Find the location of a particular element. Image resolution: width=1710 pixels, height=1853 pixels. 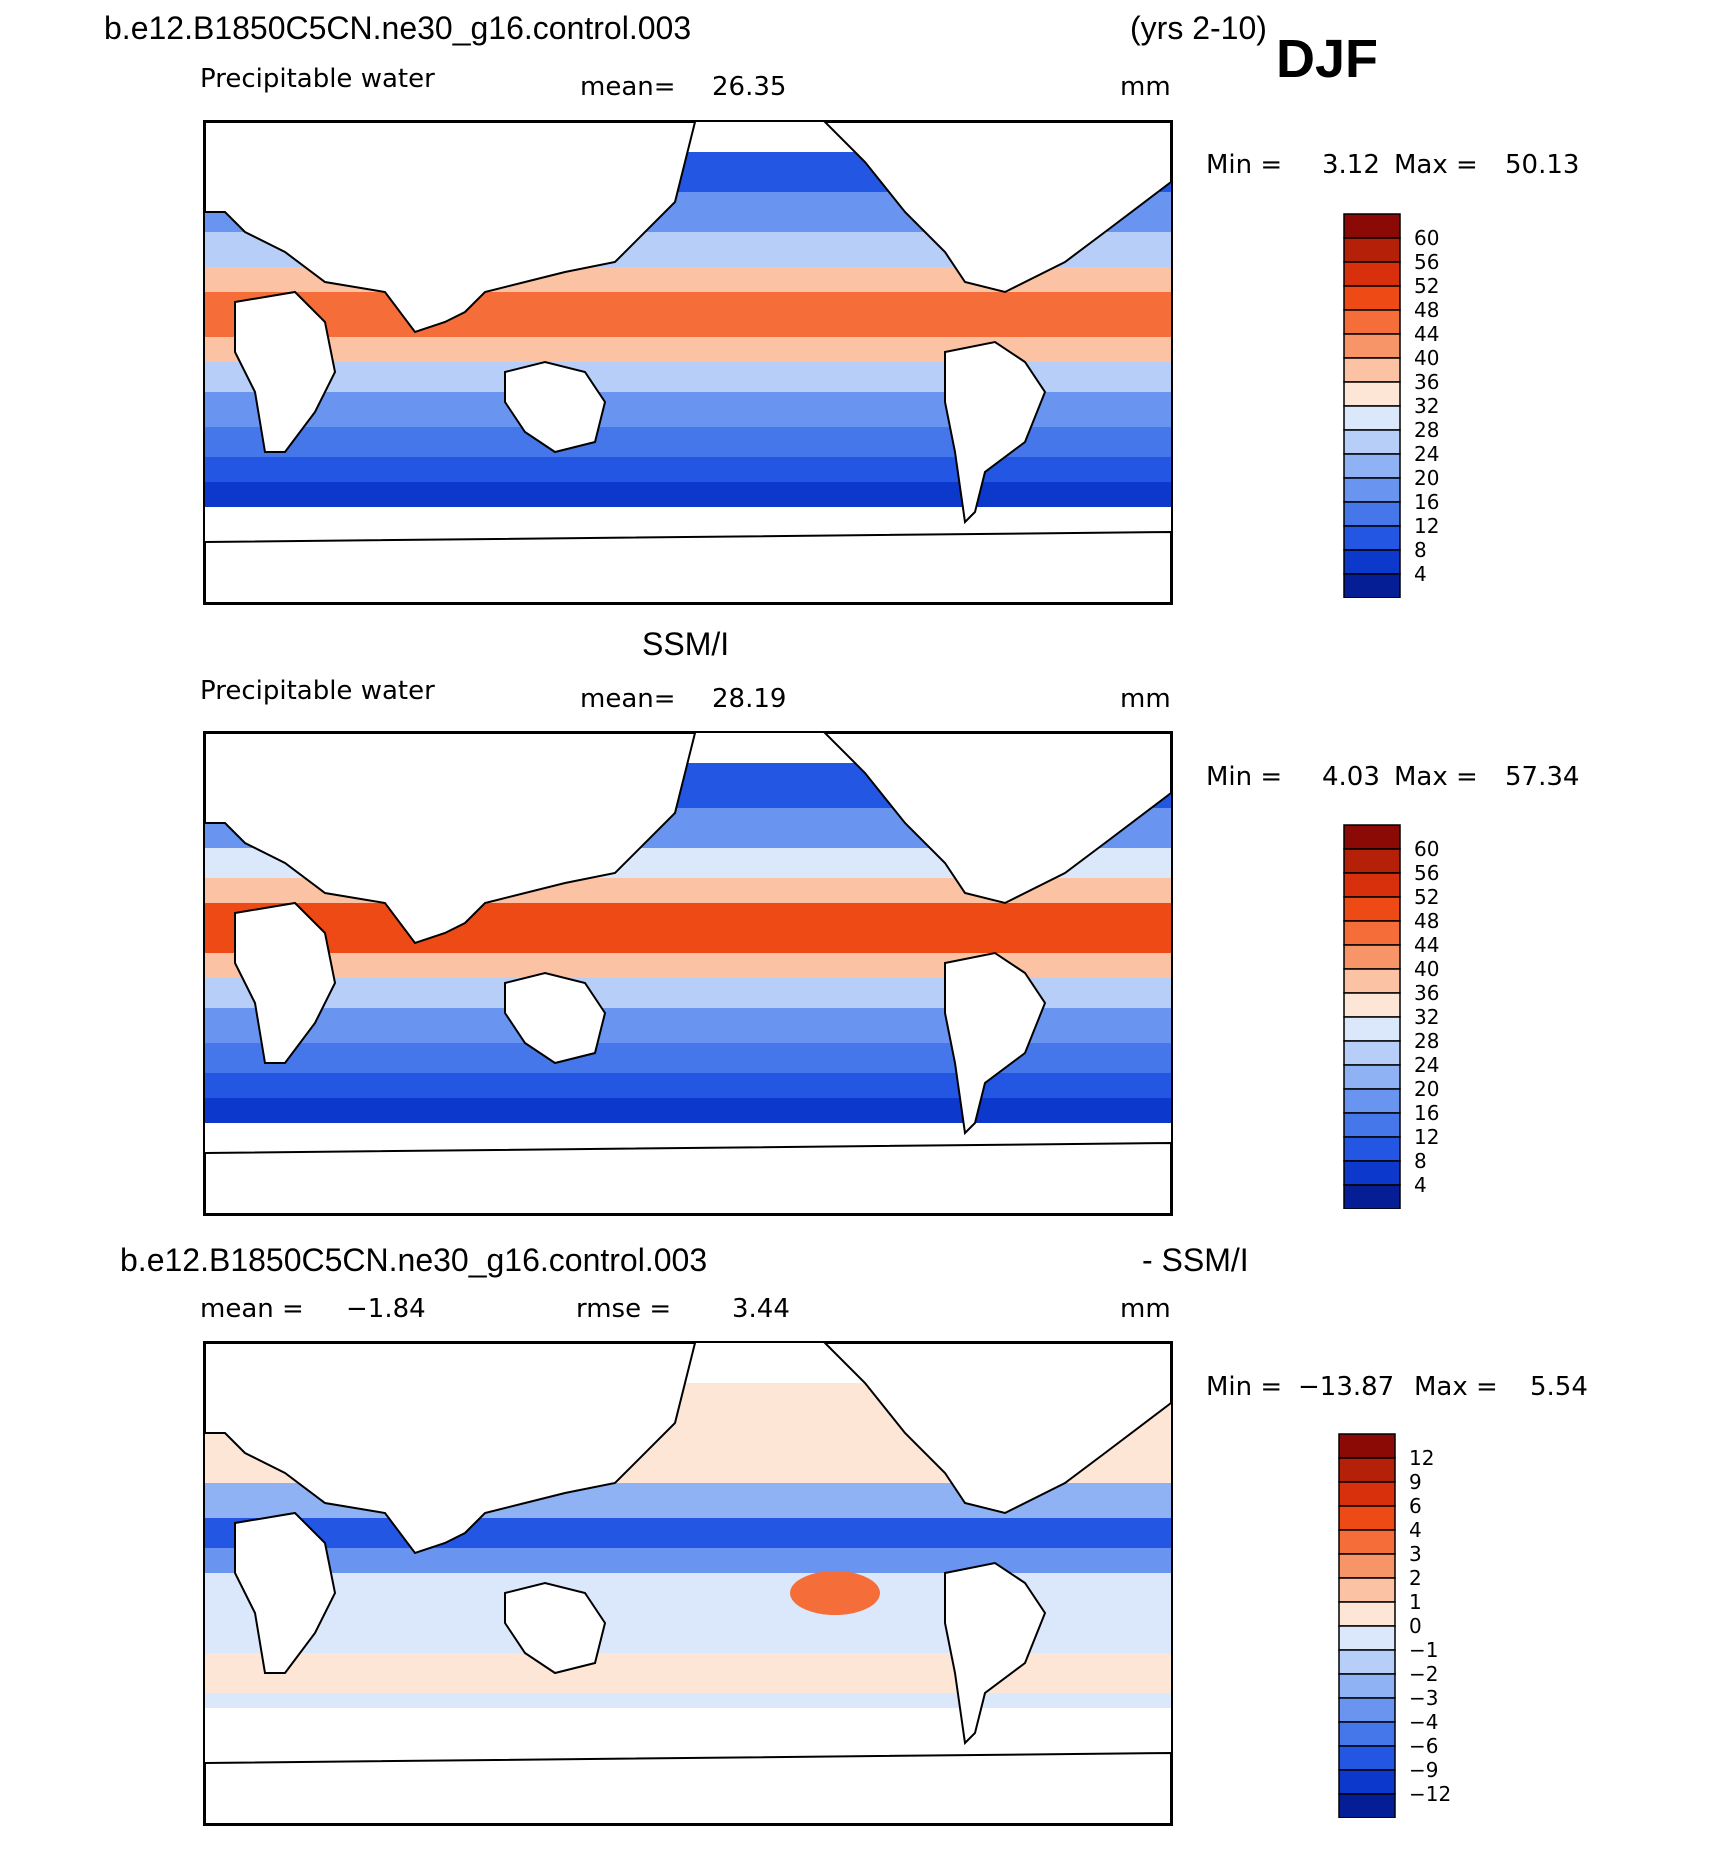

panel3-mean-value: −1.84 is located at coordinates (386, 1309).